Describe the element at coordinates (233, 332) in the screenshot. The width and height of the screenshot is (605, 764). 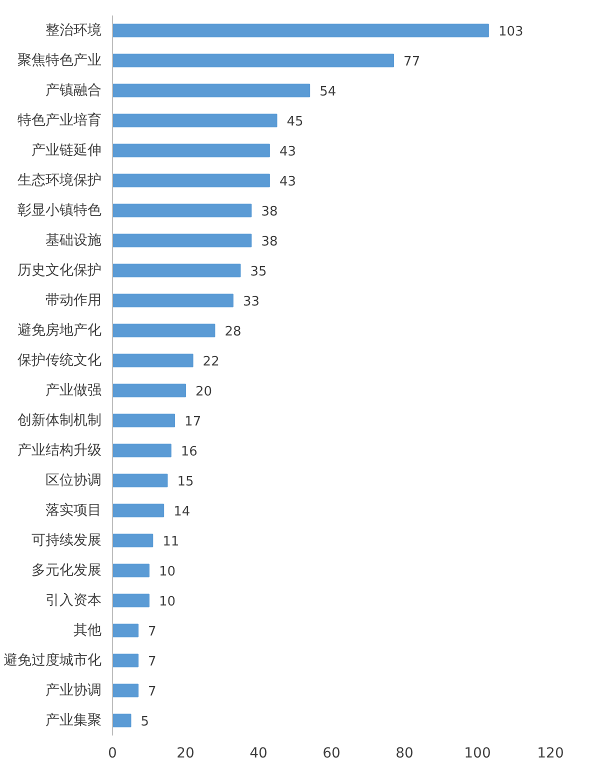
I see `data-label: 28` at that location.